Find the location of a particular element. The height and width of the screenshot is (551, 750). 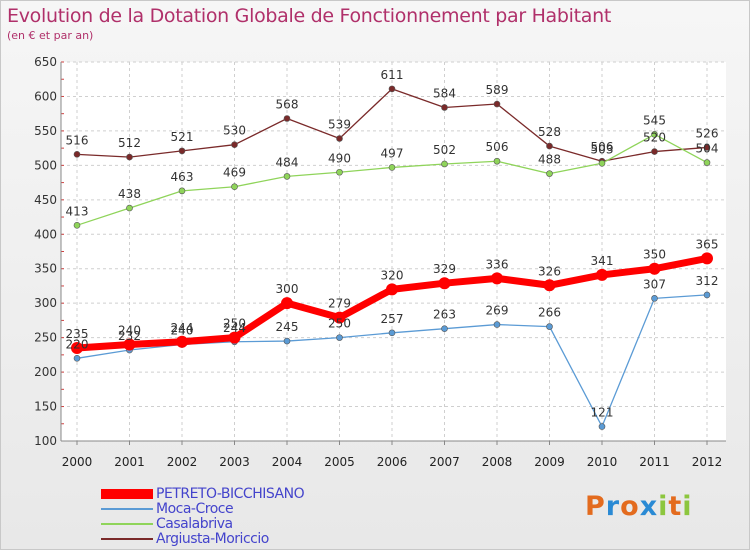

x-tick-label: 2010 is located at coordinates (602, 462).